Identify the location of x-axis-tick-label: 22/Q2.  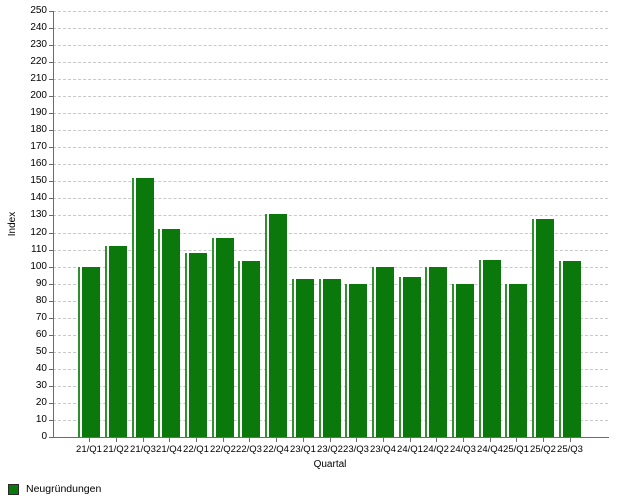
(223, 449).